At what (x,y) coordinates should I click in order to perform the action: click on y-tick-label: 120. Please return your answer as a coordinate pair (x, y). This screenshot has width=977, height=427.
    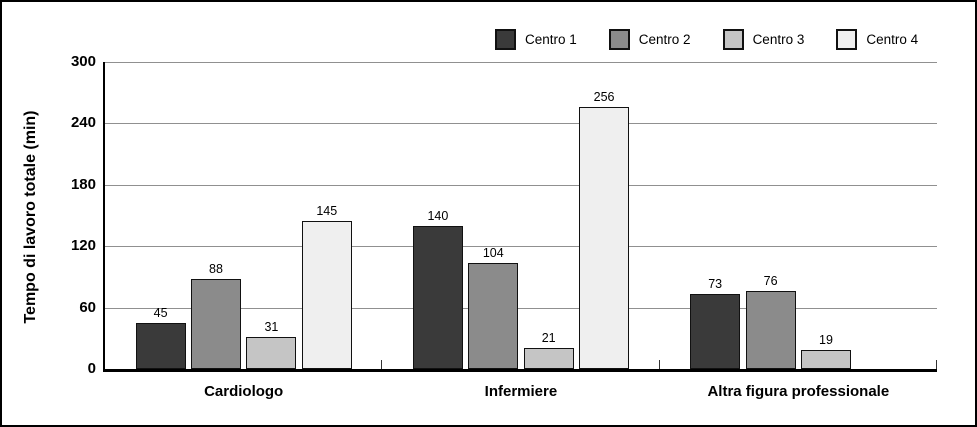
    Looking at the image, I should click on (83, 246).